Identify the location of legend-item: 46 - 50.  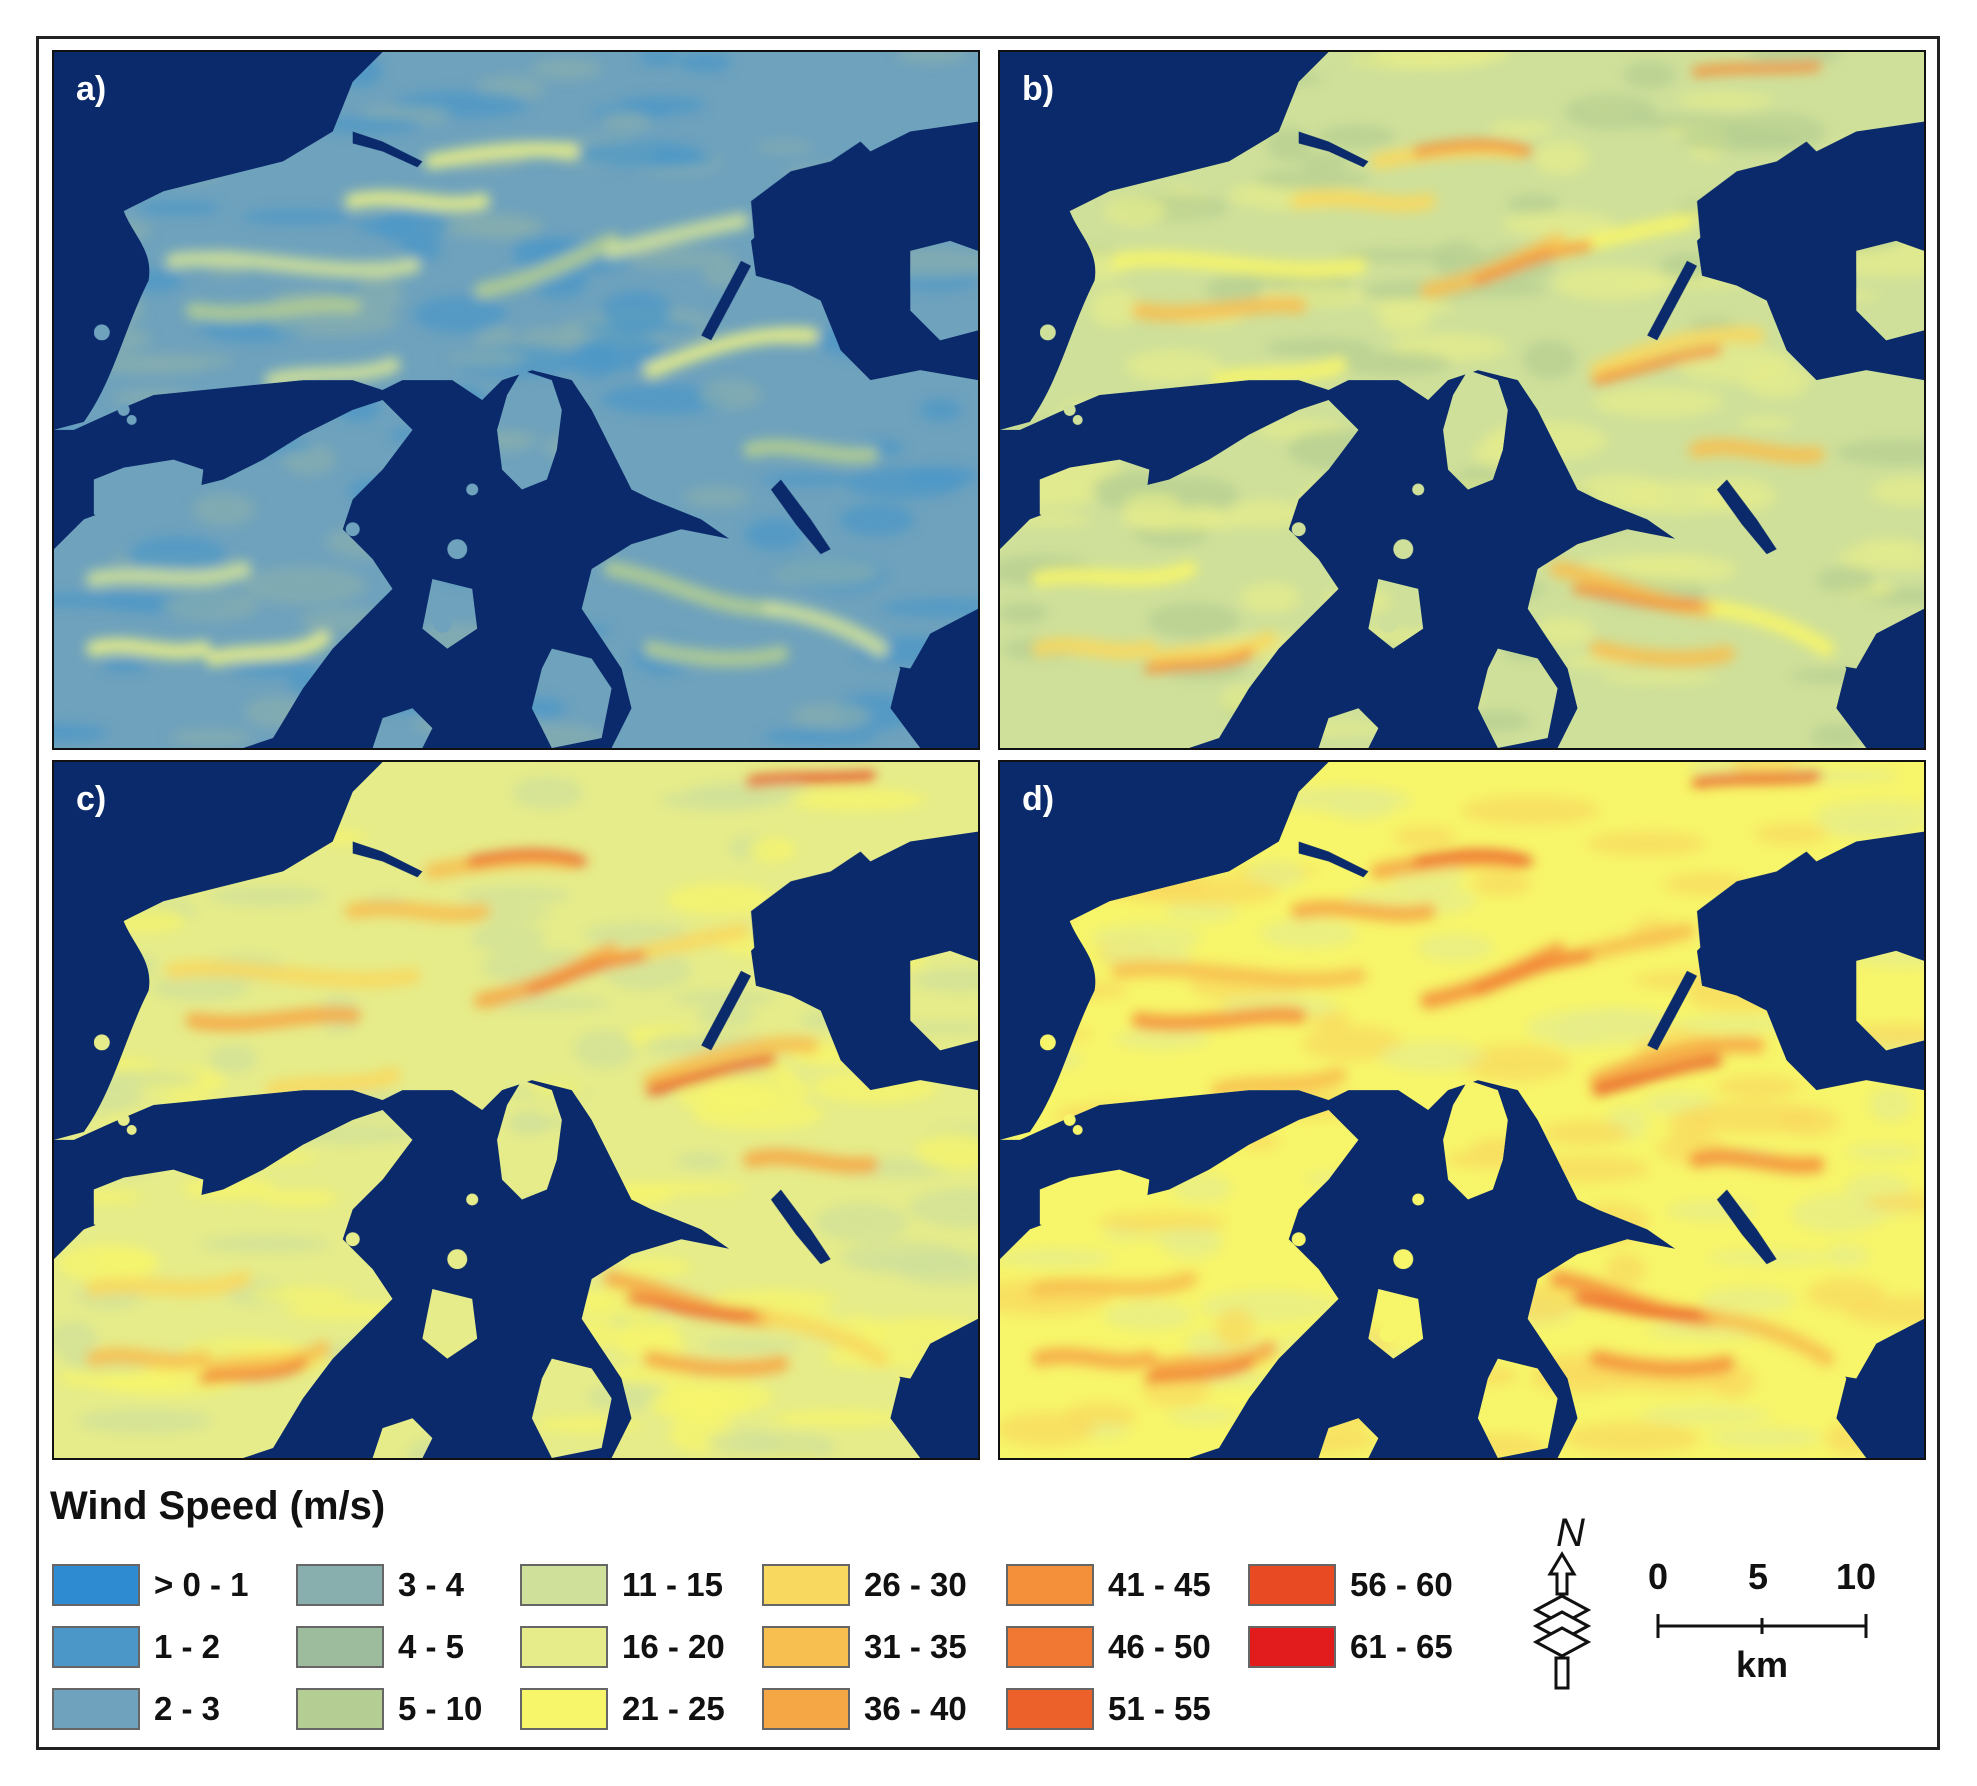
(1108, 1647).